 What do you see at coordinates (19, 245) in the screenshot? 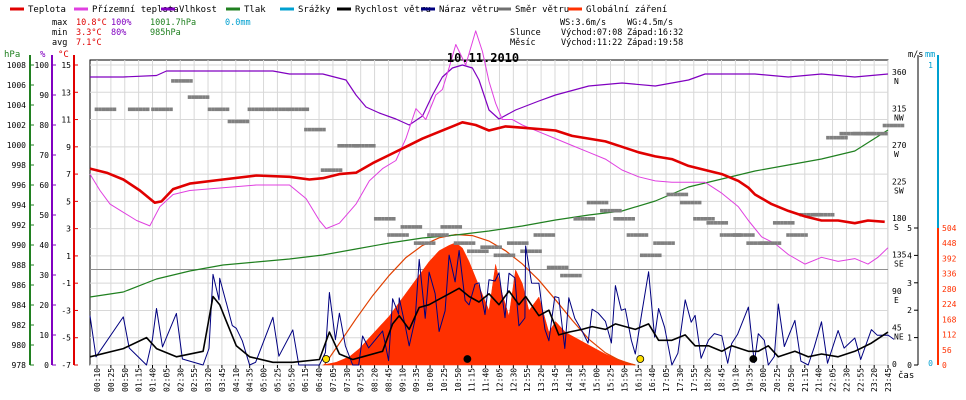
I see `pressure-tick-label: 990` at bounding box center [19, 245].